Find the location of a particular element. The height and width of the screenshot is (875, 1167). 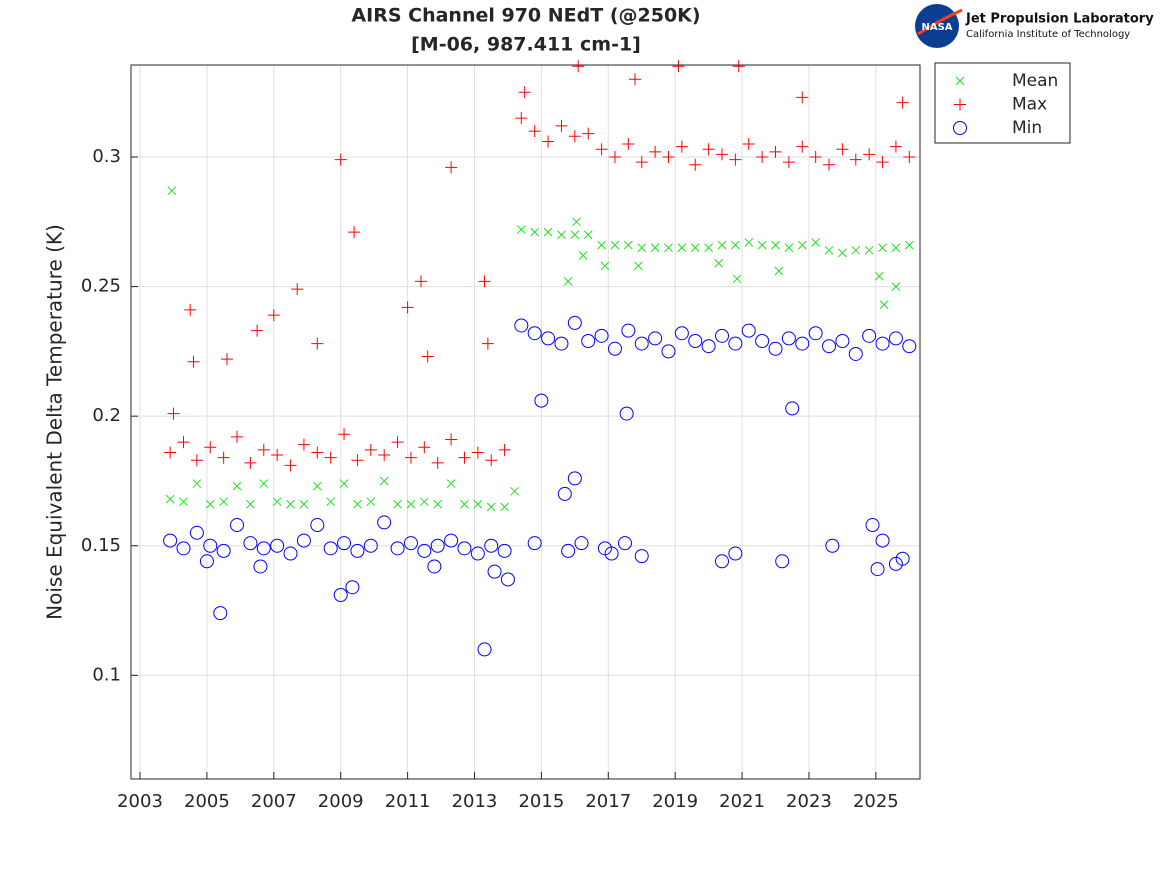

y-tick-label: 0.3 is located at coordinates (106, 156).